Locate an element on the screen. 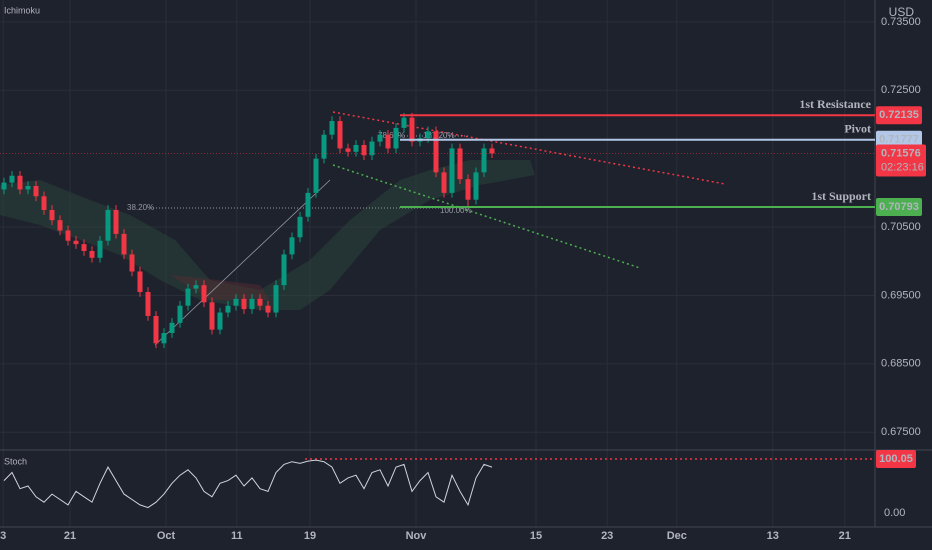  stoch-label: Stoch is located at coordinates (15, 461).